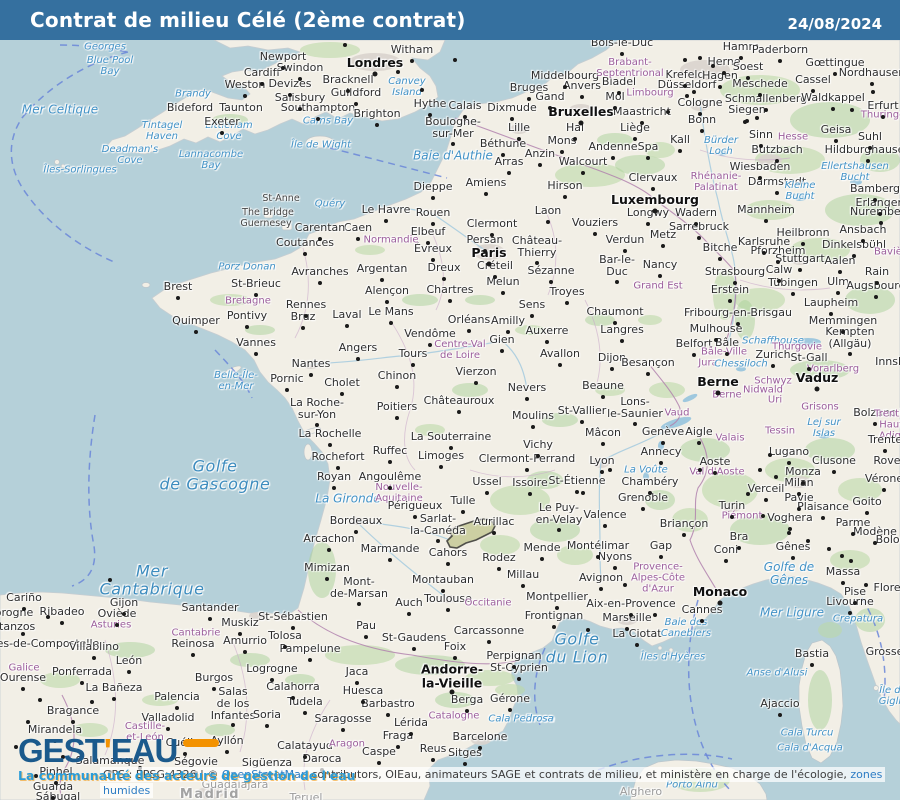  Describe the element at coordinates (233, 703) in the screenshot. I see `place-label: Salas de los Infantes` at that location.